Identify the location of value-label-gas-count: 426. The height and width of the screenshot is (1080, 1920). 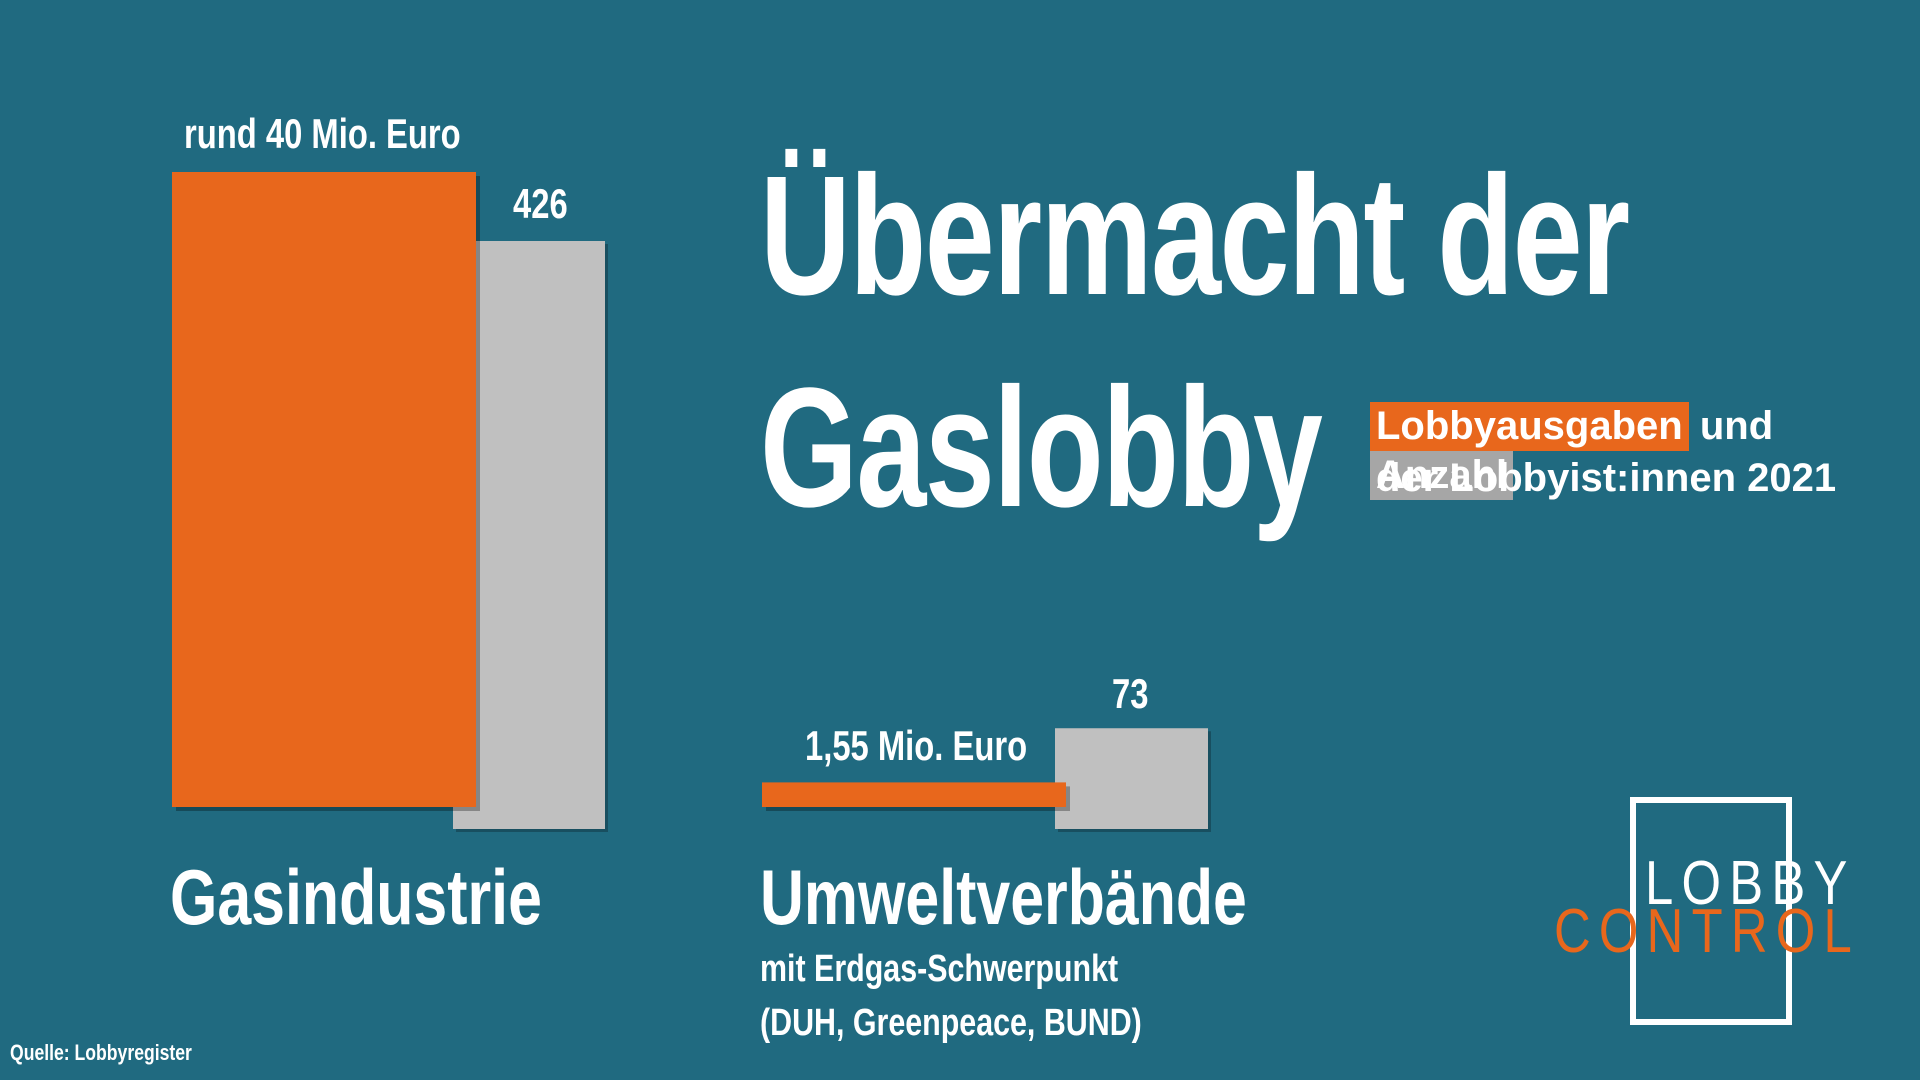
(540, 203).